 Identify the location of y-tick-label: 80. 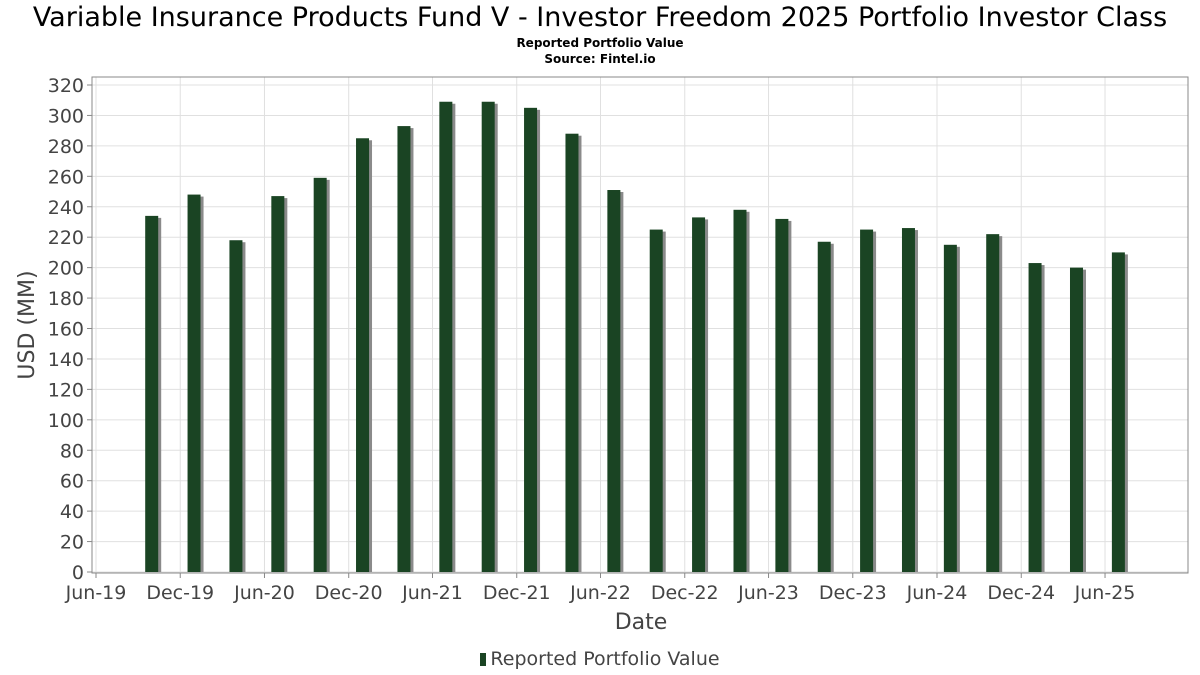
(72, 451).